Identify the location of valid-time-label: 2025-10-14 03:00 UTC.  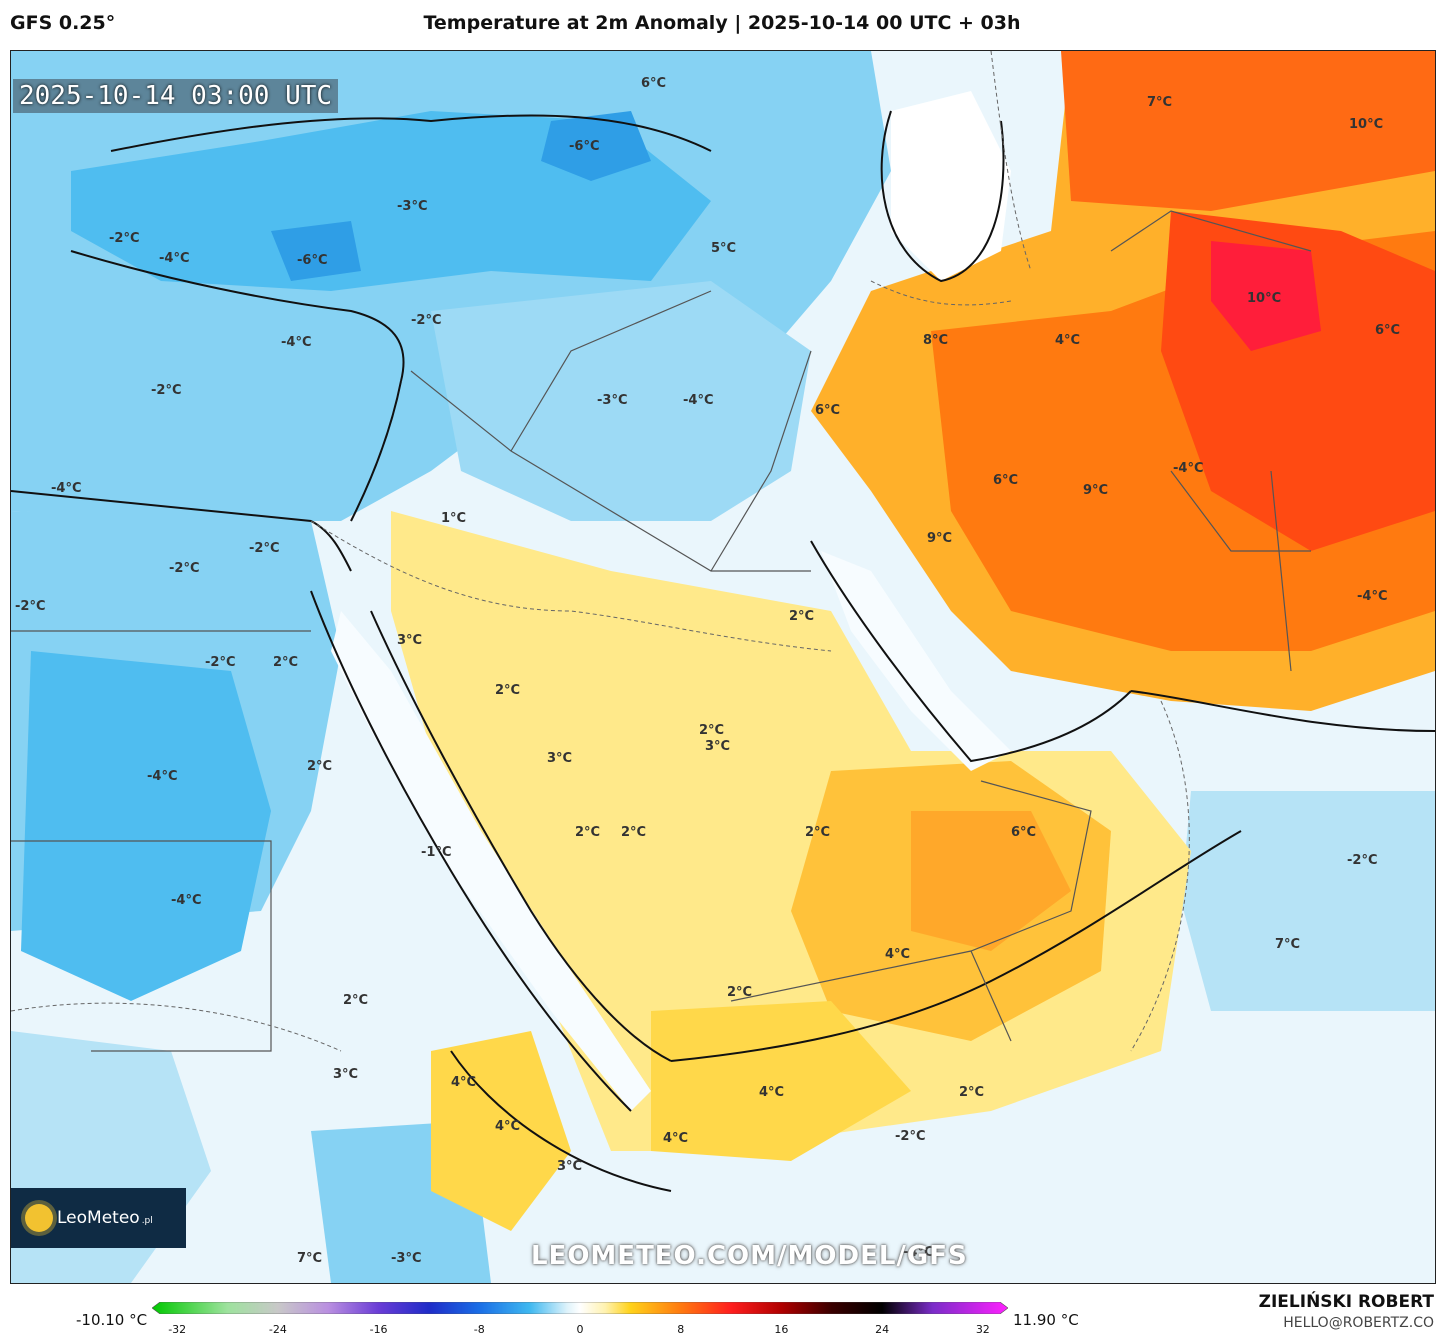
(176, 96).